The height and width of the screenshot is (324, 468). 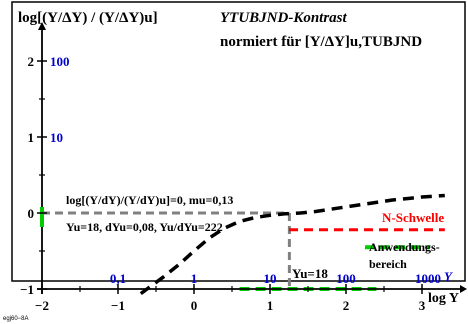 I want to click on x-tick-label: 0, so click(x=194, y=305).